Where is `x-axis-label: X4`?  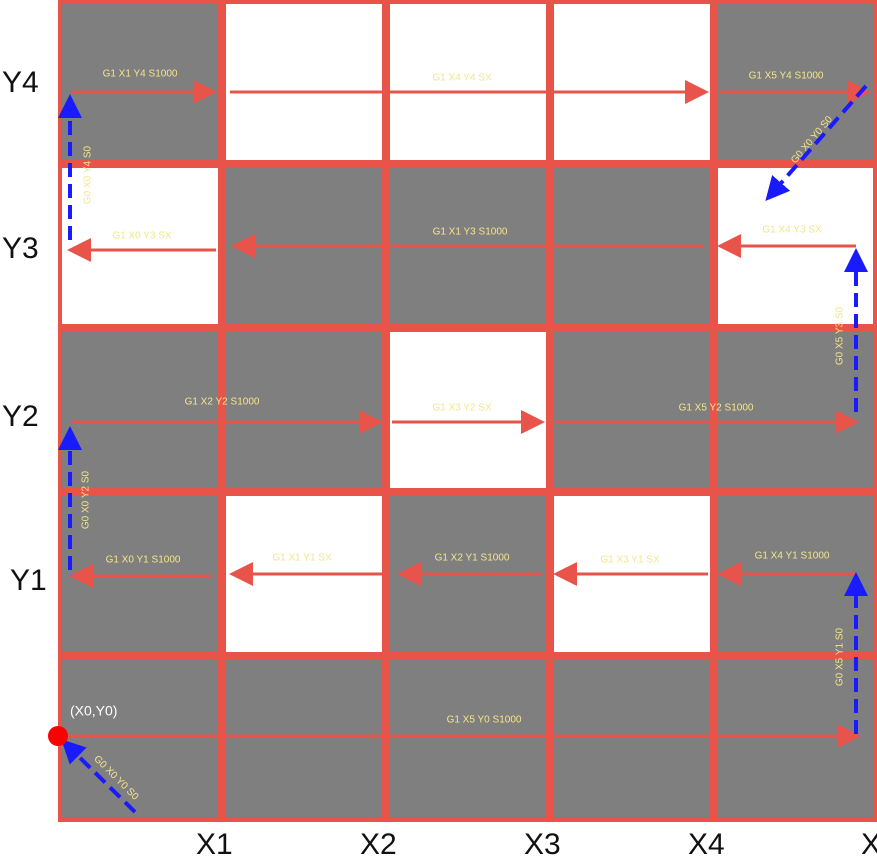
x-axis-label: X4 is located at coordinates (706, 844).